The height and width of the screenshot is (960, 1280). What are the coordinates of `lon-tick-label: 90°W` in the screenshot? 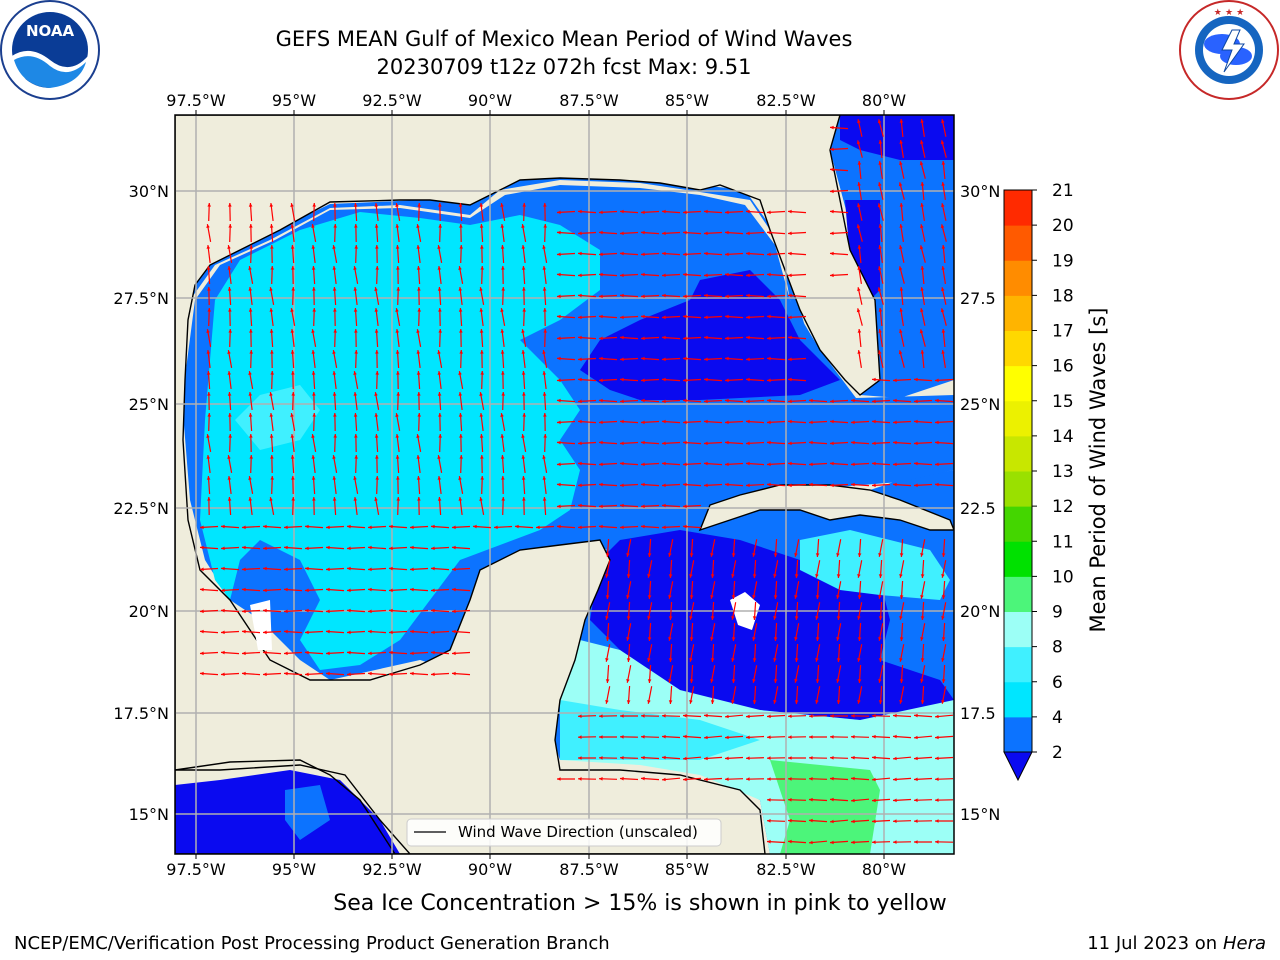 It's located at (490, 869).